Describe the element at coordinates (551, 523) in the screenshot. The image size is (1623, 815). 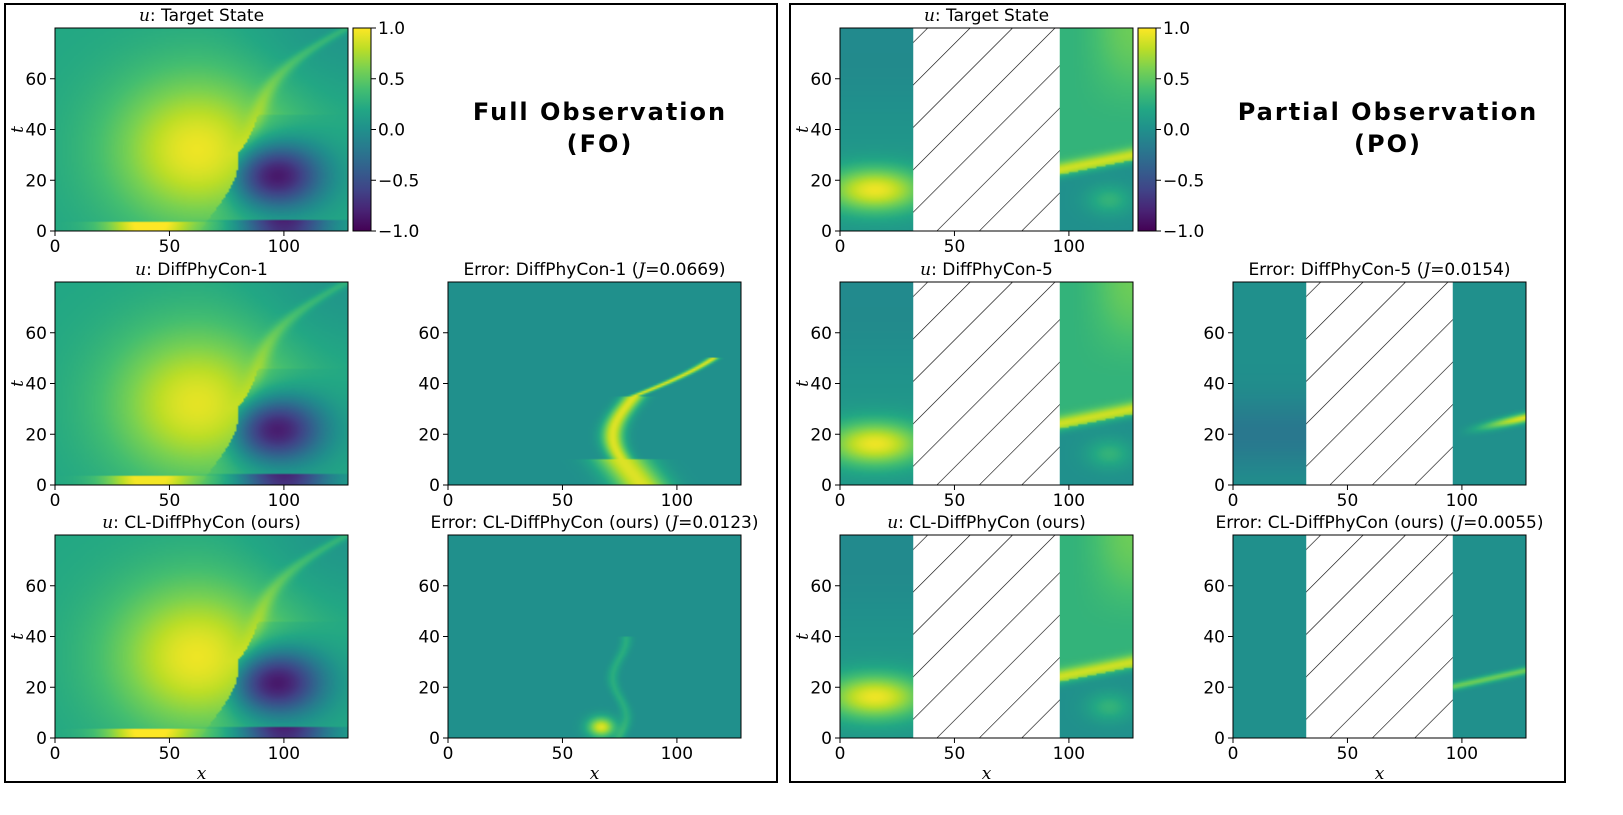
I see `title-text: Error: CL-DiffPhyCon (ours) (` at that location.